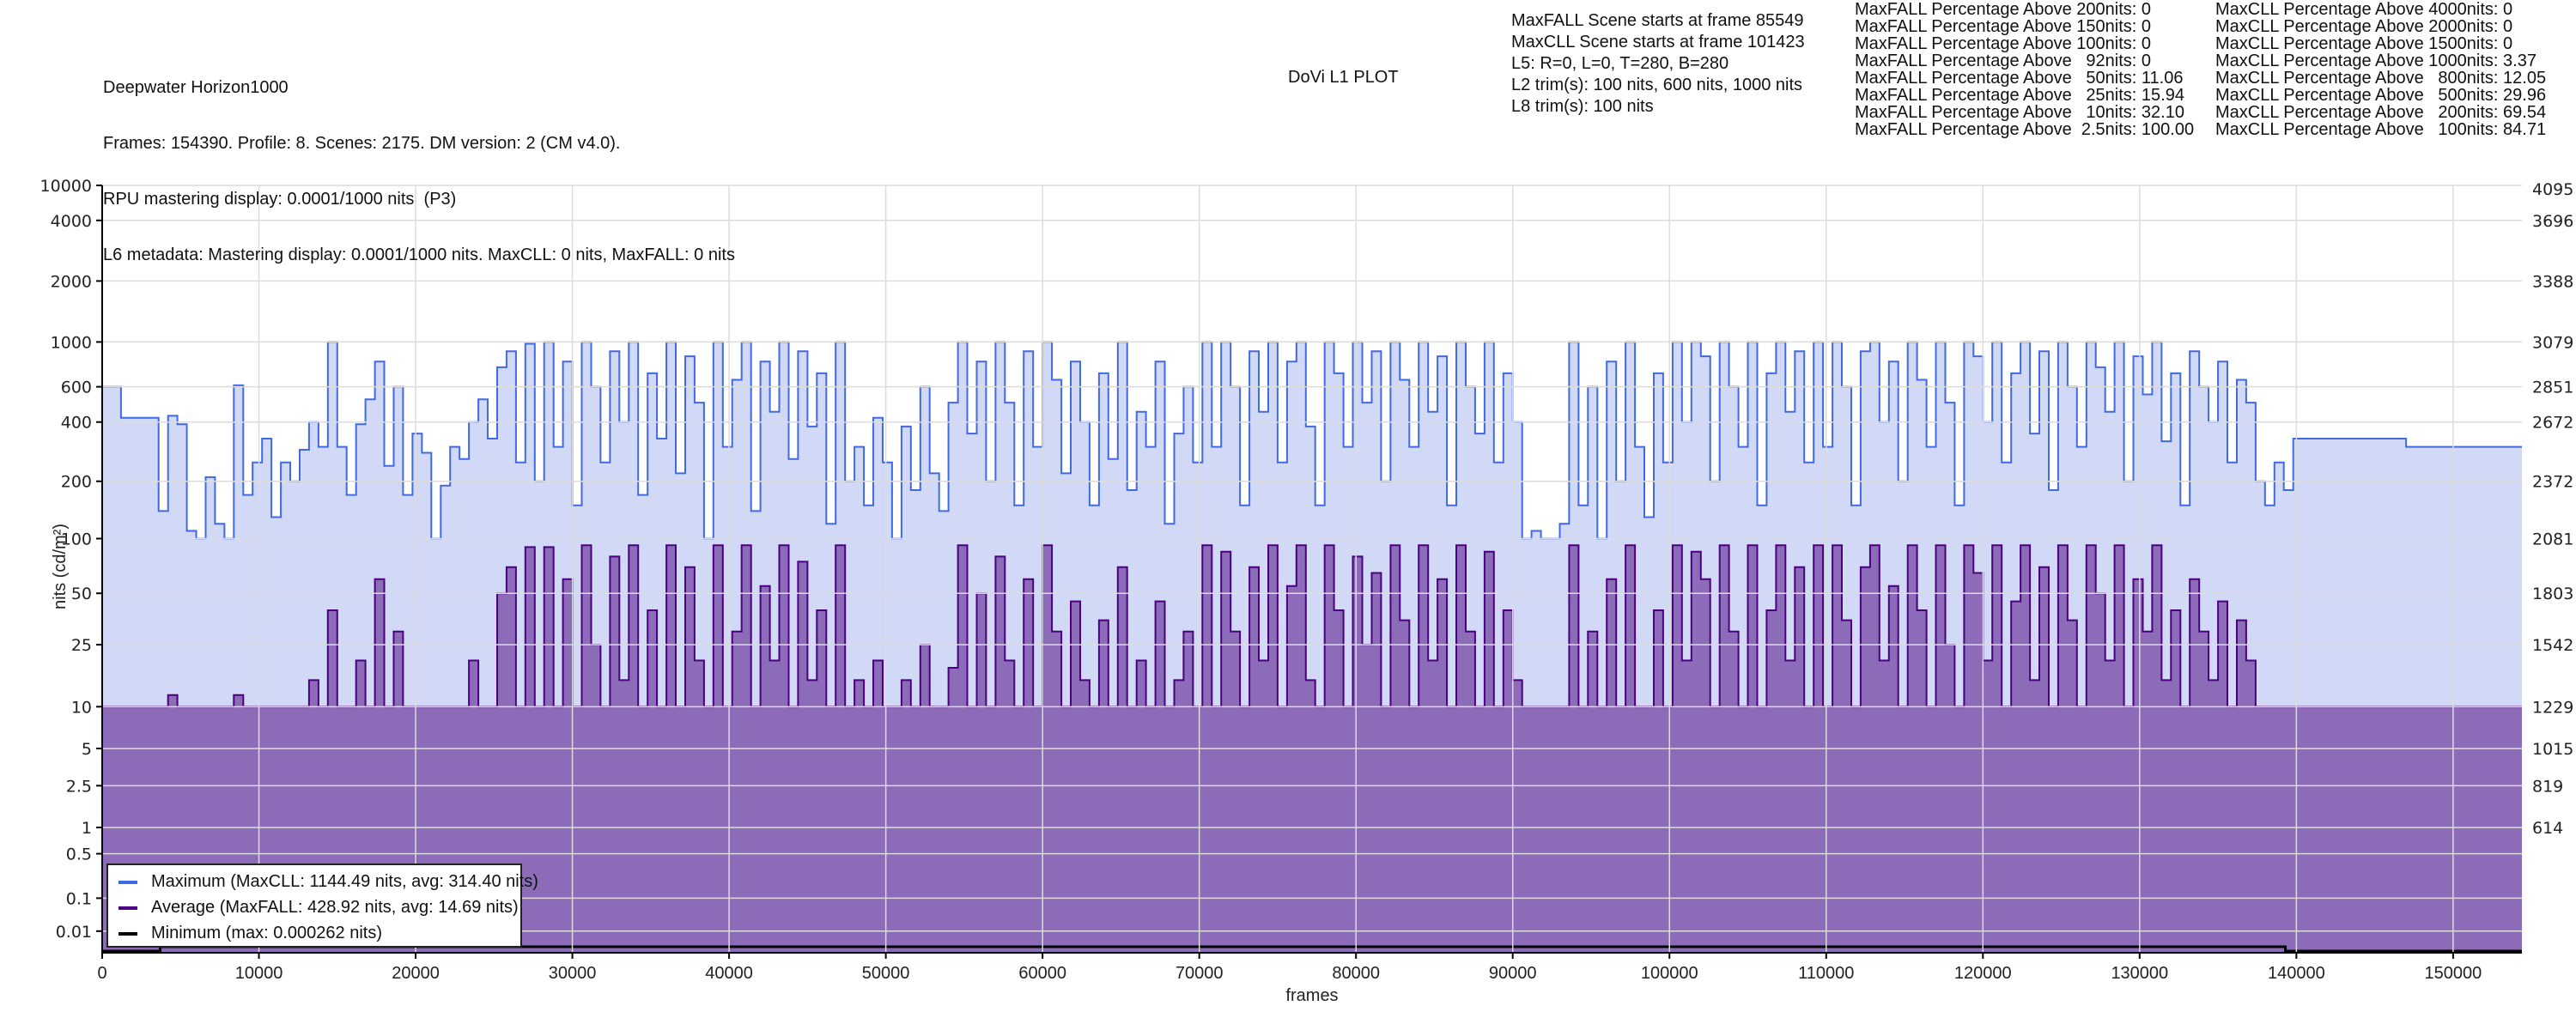 Image resolution: width=2576 pixels, height=1030 pixels. I want to click on y-tick-label: 0.01, so click(74, 932).